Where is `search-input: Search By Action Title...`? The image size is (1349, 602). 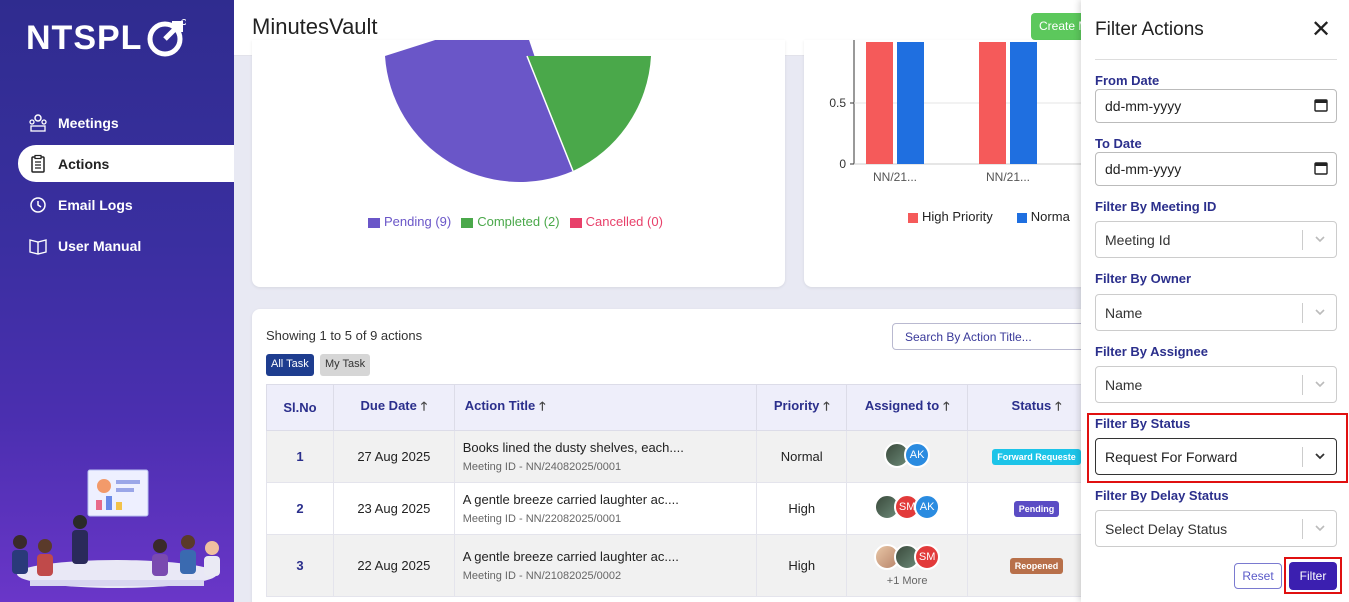 search-input: Search By Action Title... is located at coordinates (997, 336).